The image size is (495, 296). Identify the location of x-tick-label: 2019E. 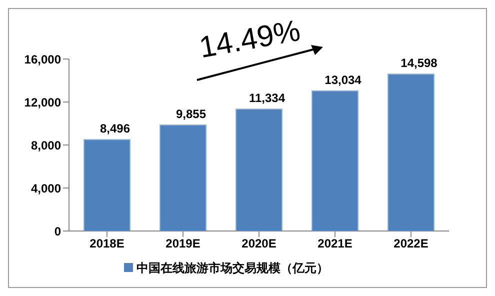
(183, 243).